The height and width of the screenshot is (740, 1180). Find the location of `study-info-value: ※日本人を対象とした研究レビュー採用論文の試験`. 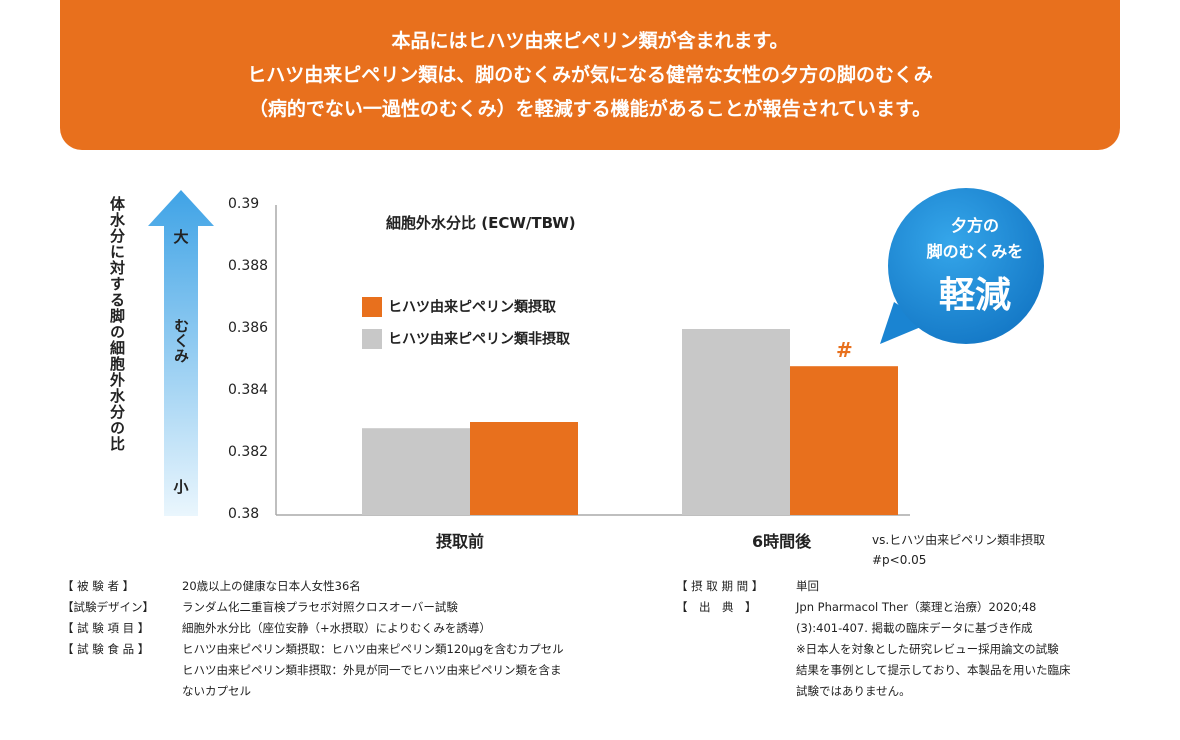

study-info-value: ※日本人を対象とした研究レビュー採用論文の試験 is located at coordinates (927, 649).